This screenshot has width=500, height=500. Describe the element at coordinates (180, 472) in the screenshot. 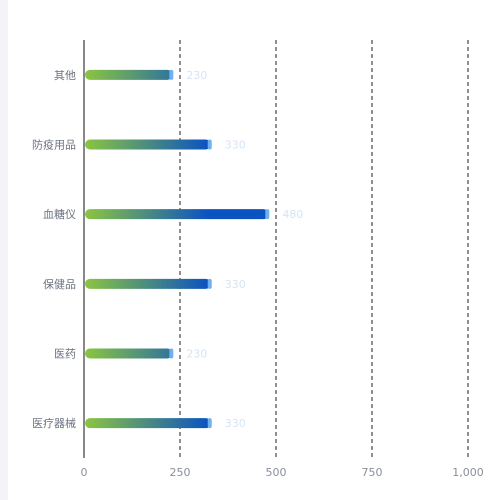

I see `x-tick-label: 250` at that location.